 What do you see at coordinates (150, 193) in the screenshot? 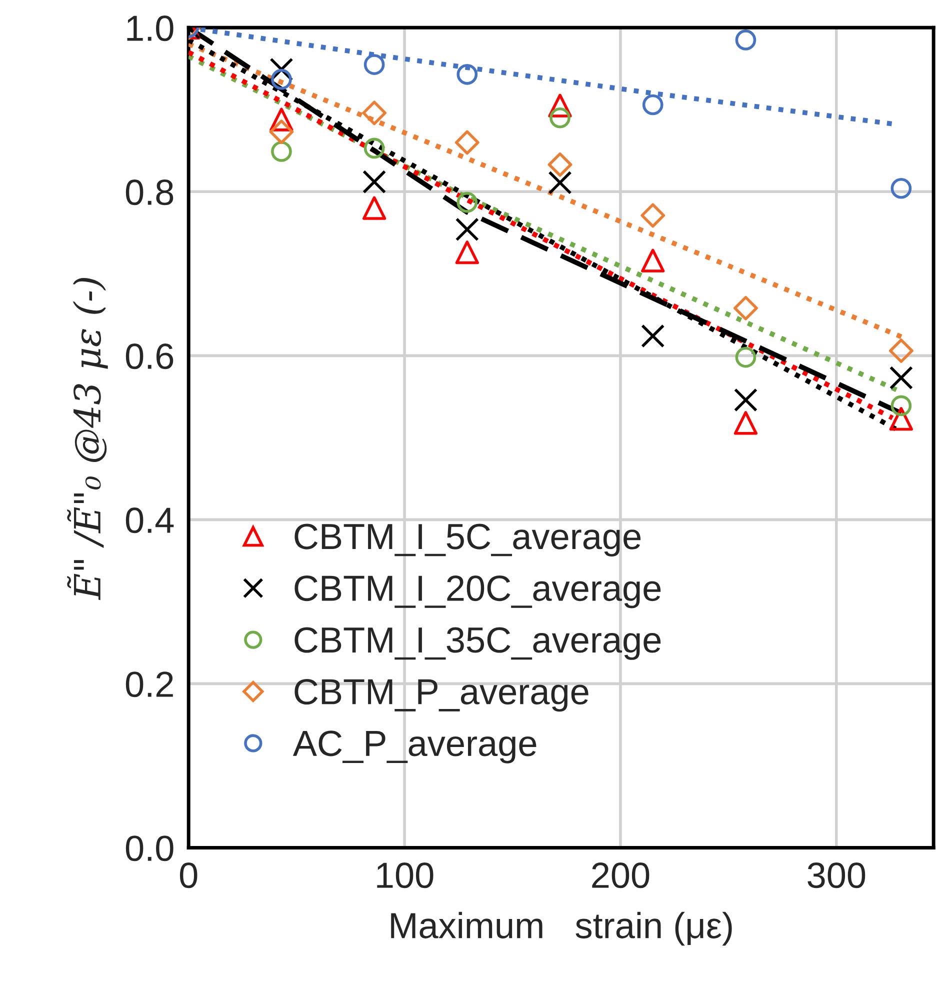
I see `y-tick-label: 0.8` at bounding box center [150, 193].